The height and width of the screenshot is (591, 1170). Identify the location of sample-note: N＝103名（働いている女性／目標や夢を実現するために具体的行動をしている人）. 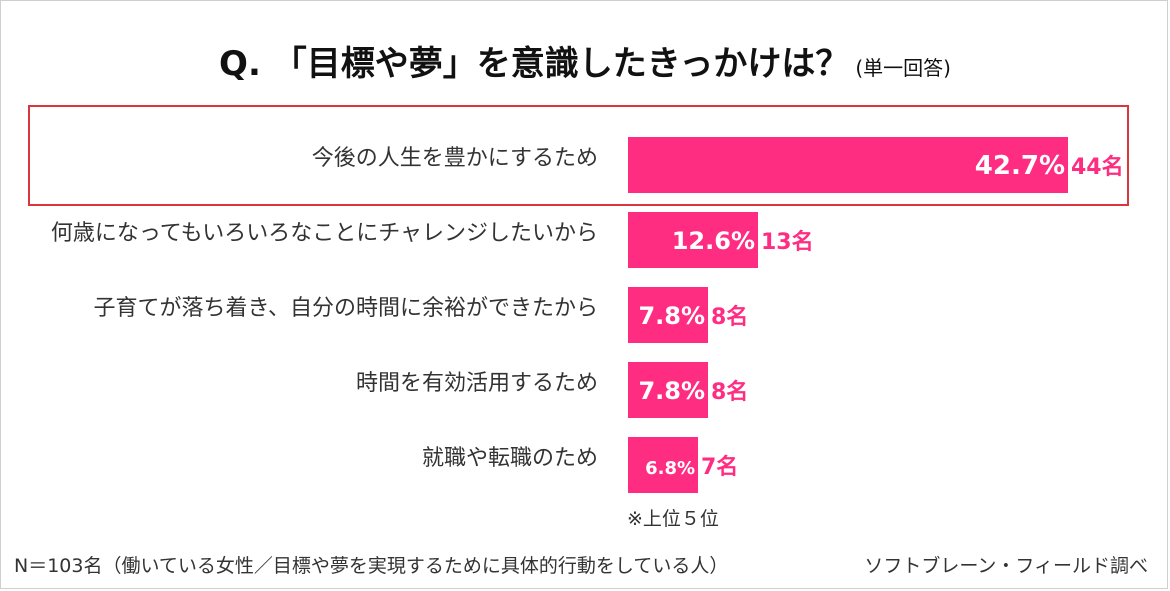
(371, 566).